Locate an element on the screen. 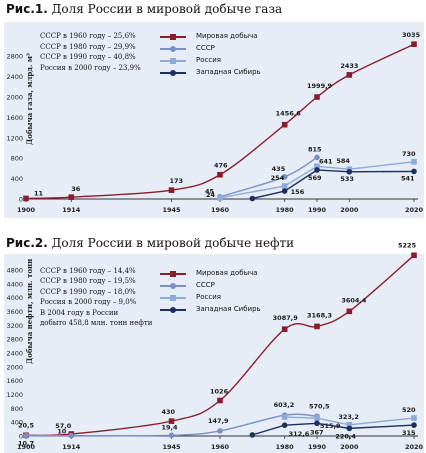 The width and height of the screenshot is (426, 453). data-label: 1999,9 is located at coordinates (320, 86).